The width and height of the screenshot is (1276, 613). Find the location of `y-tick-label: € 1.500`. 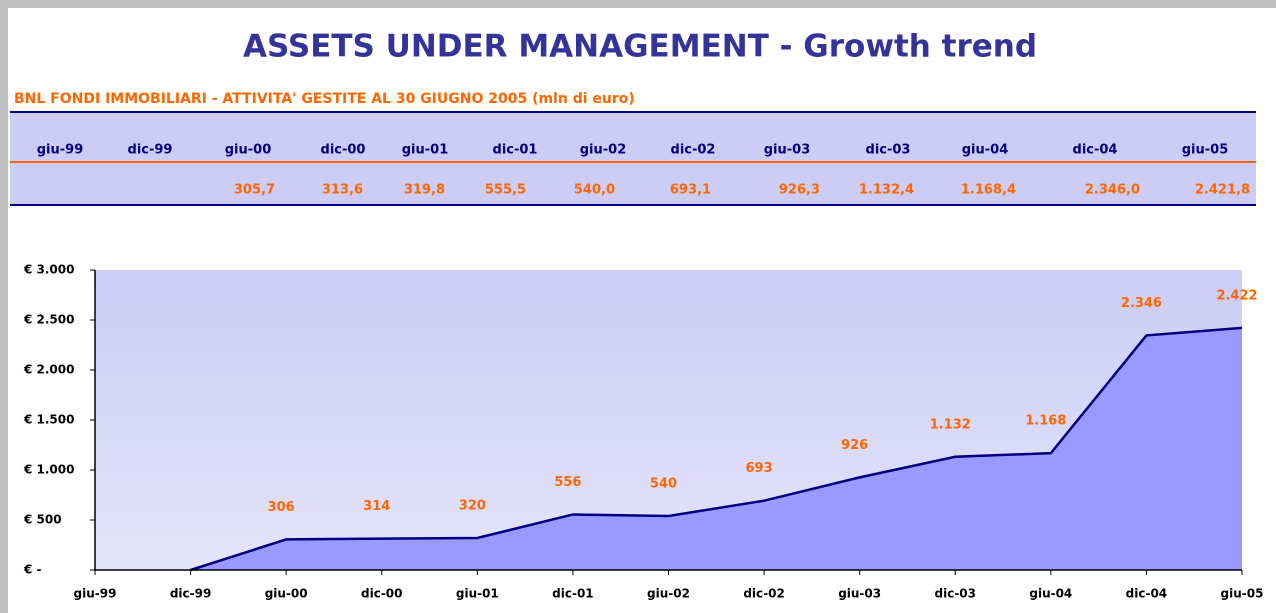

y-tick-label: € 1.500 is located at coordinates (48, 420).